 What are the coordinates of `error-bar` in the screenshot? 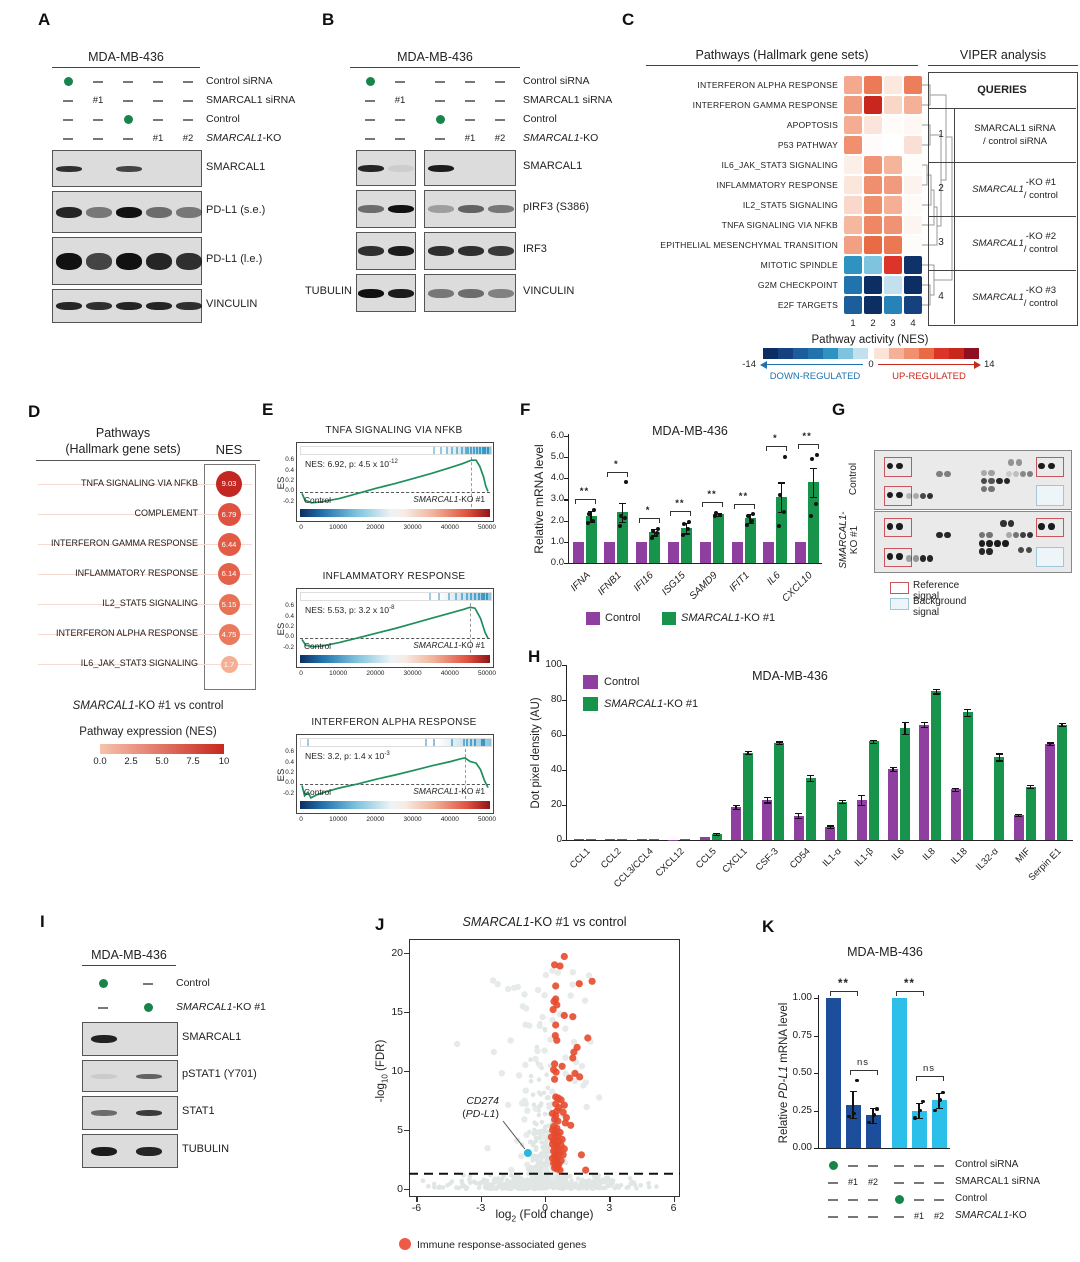 It's located at (874, 741).